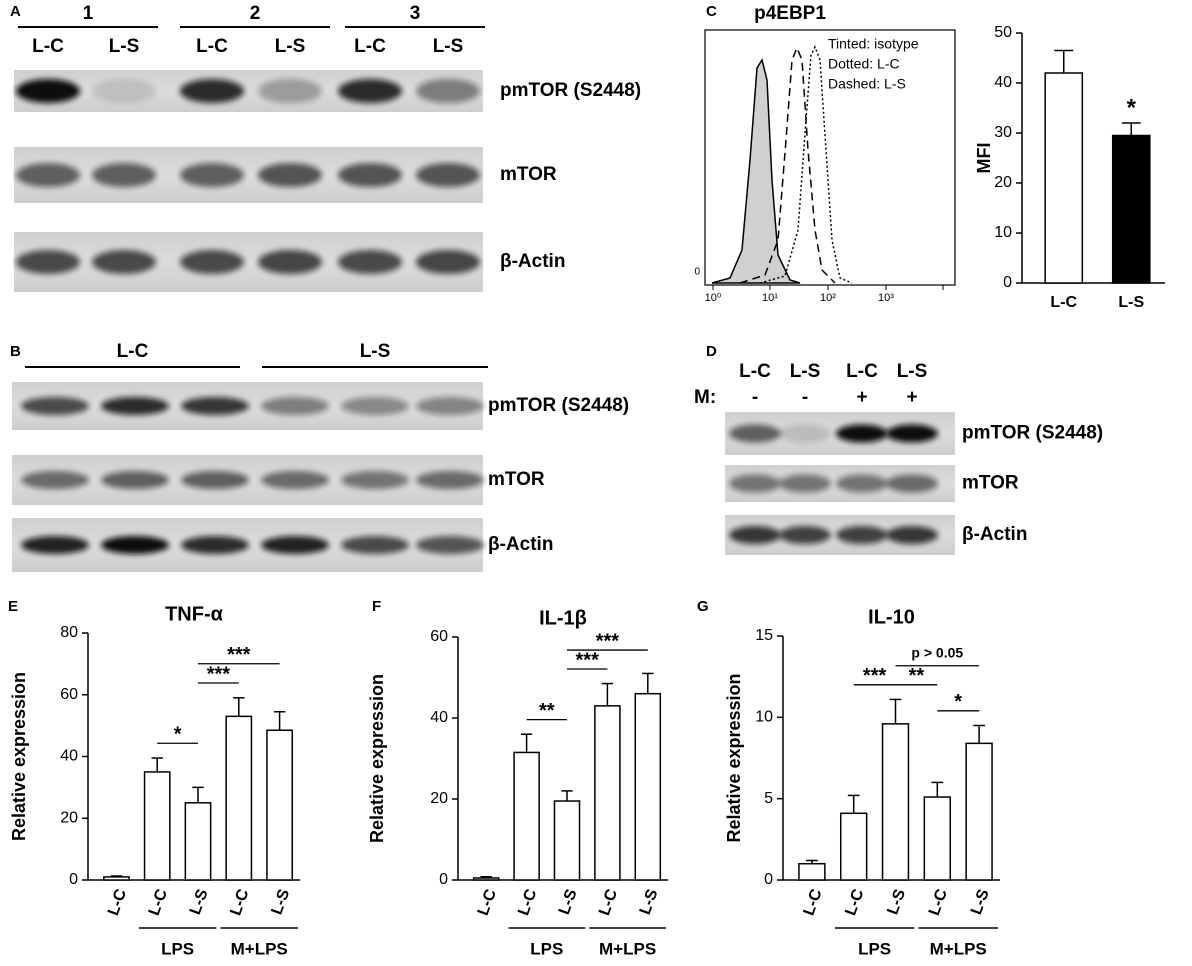 Image resolution: width=1192 pixels, height=966 pixels. I want to click on y-tick-label: 80, so click(69, 632).